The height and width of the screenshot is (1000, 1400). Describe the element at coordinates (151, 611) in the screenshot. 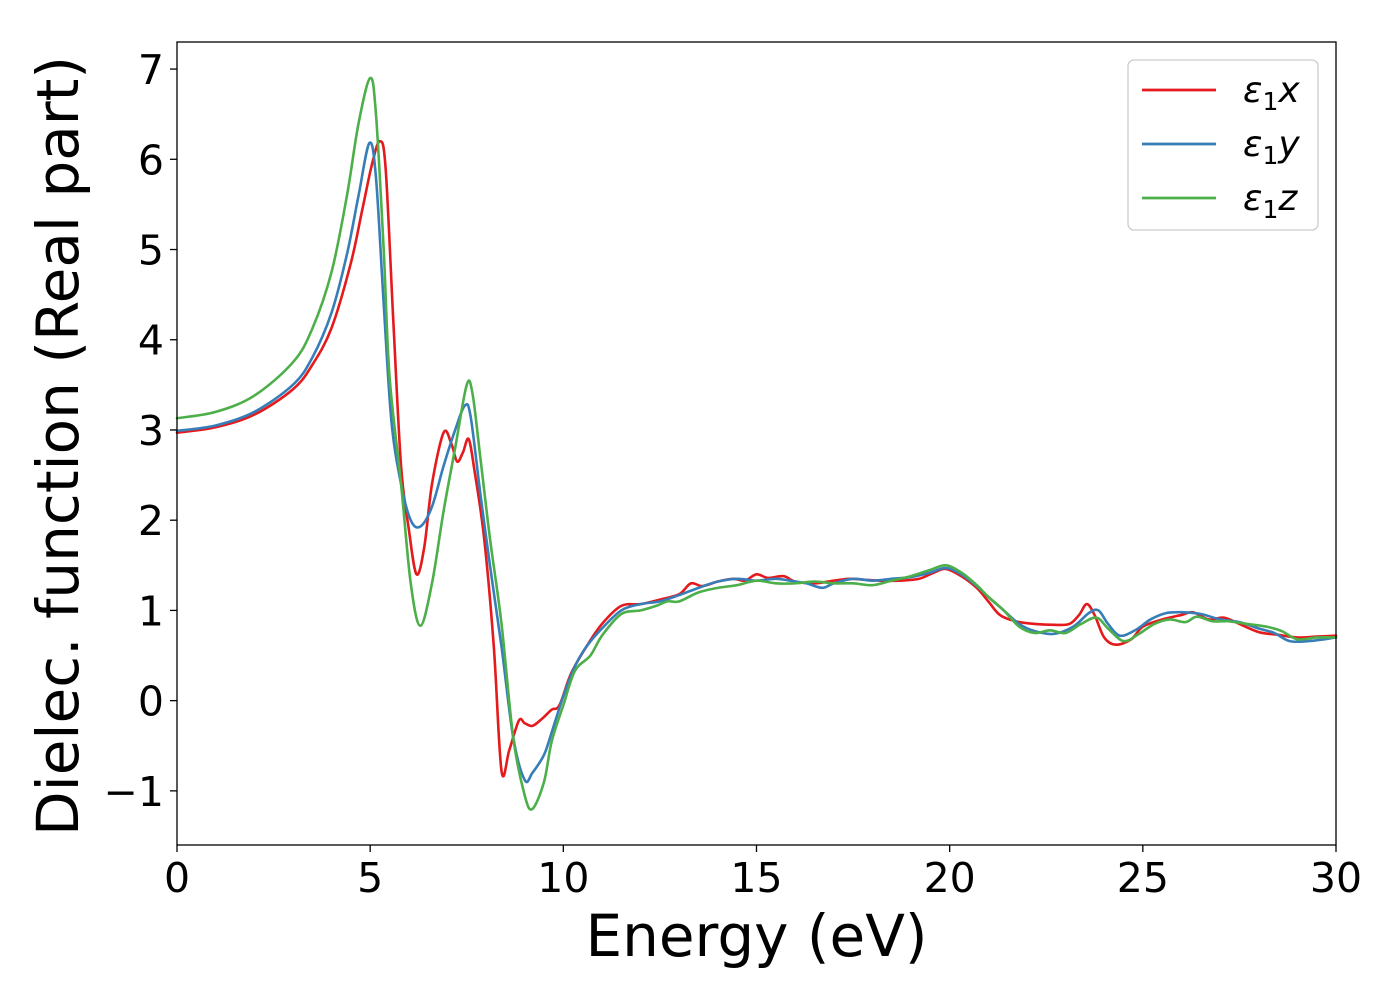

I see `y-tick-label: 1` at that location.